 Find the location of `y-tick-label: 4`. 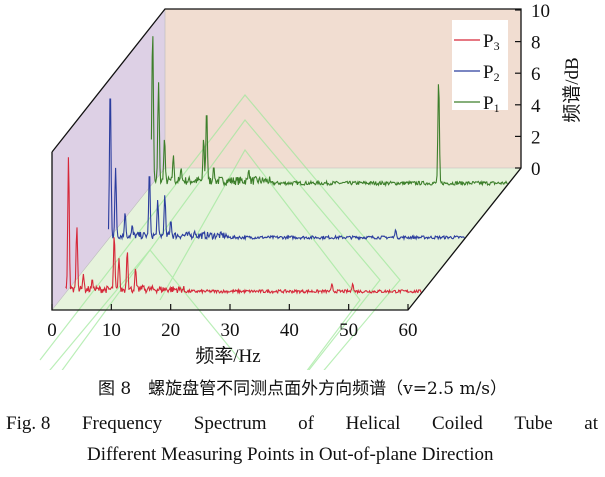

y-tick-label: 4 is located at coordinates (536, 106).